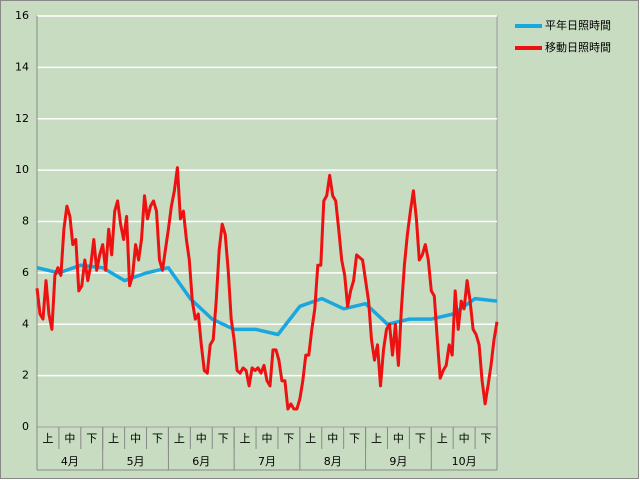  I want to click on legend-label: 平年日照時間, so click(578, 25).